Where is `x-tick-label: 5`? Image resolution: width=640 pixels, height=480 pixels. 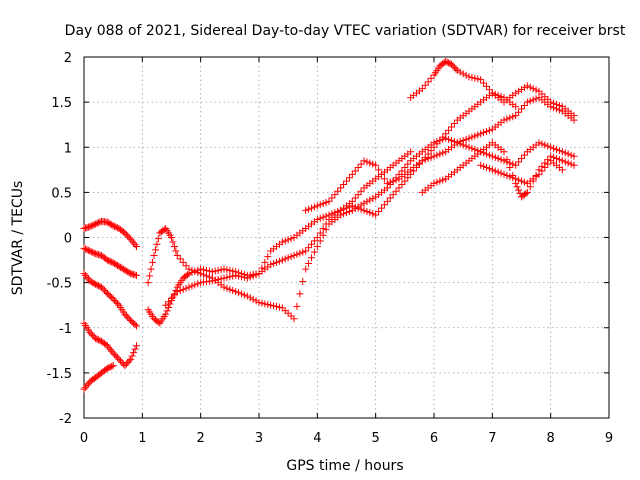 x-tick-label: 5 is located at coordinates (376, 438).